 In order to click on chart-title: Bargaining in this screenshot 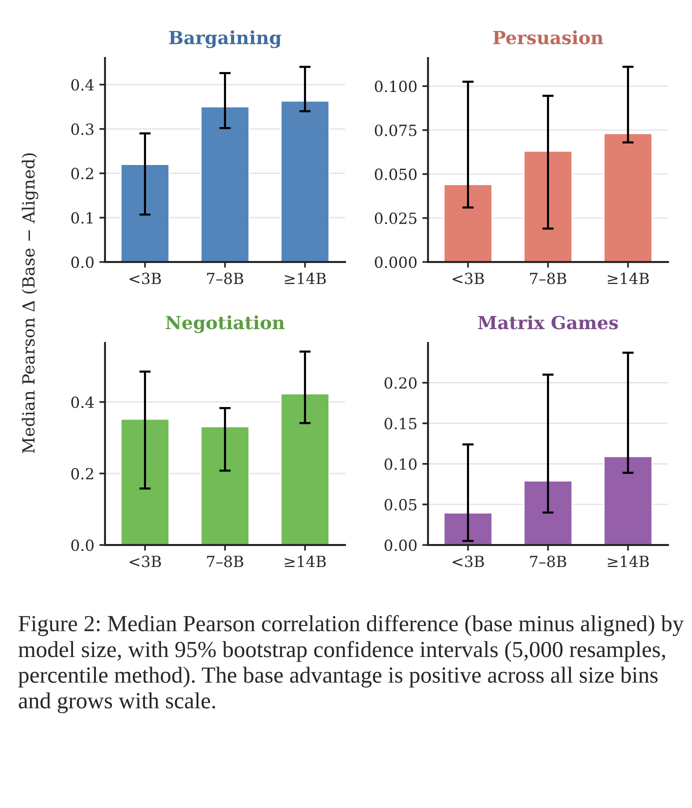, I will do `click(225, 39)`.